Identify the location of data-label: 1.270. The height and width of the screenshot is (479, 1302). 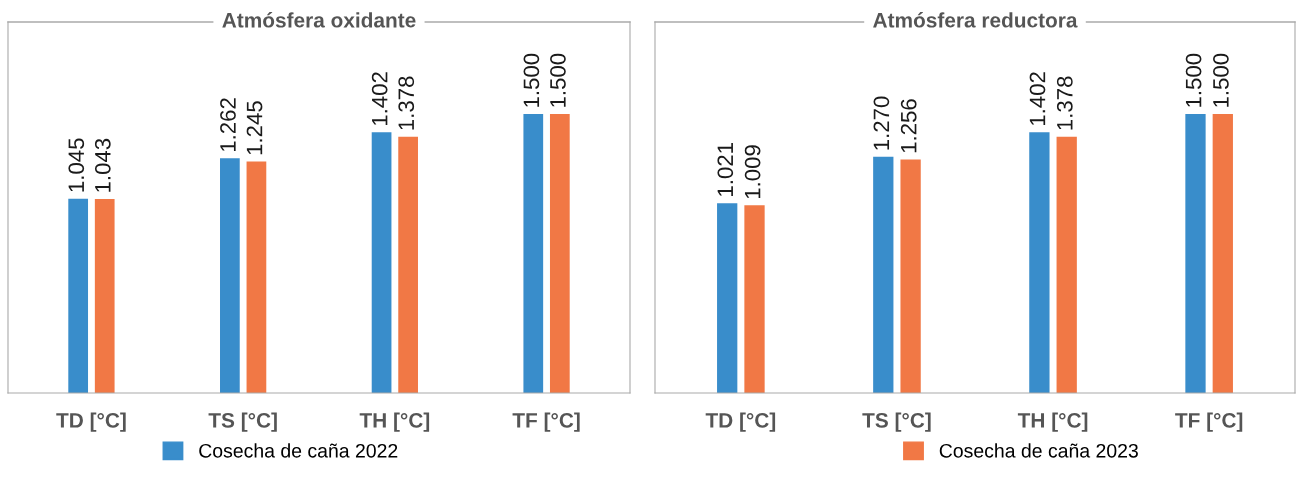
(881, 123).